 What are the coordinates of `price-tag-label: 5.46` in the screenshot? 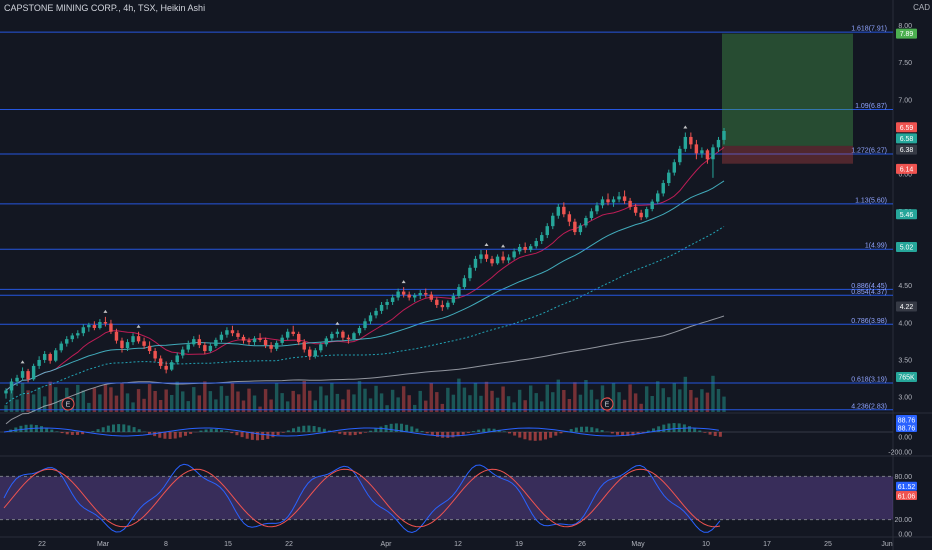 It's located at (907, 215).